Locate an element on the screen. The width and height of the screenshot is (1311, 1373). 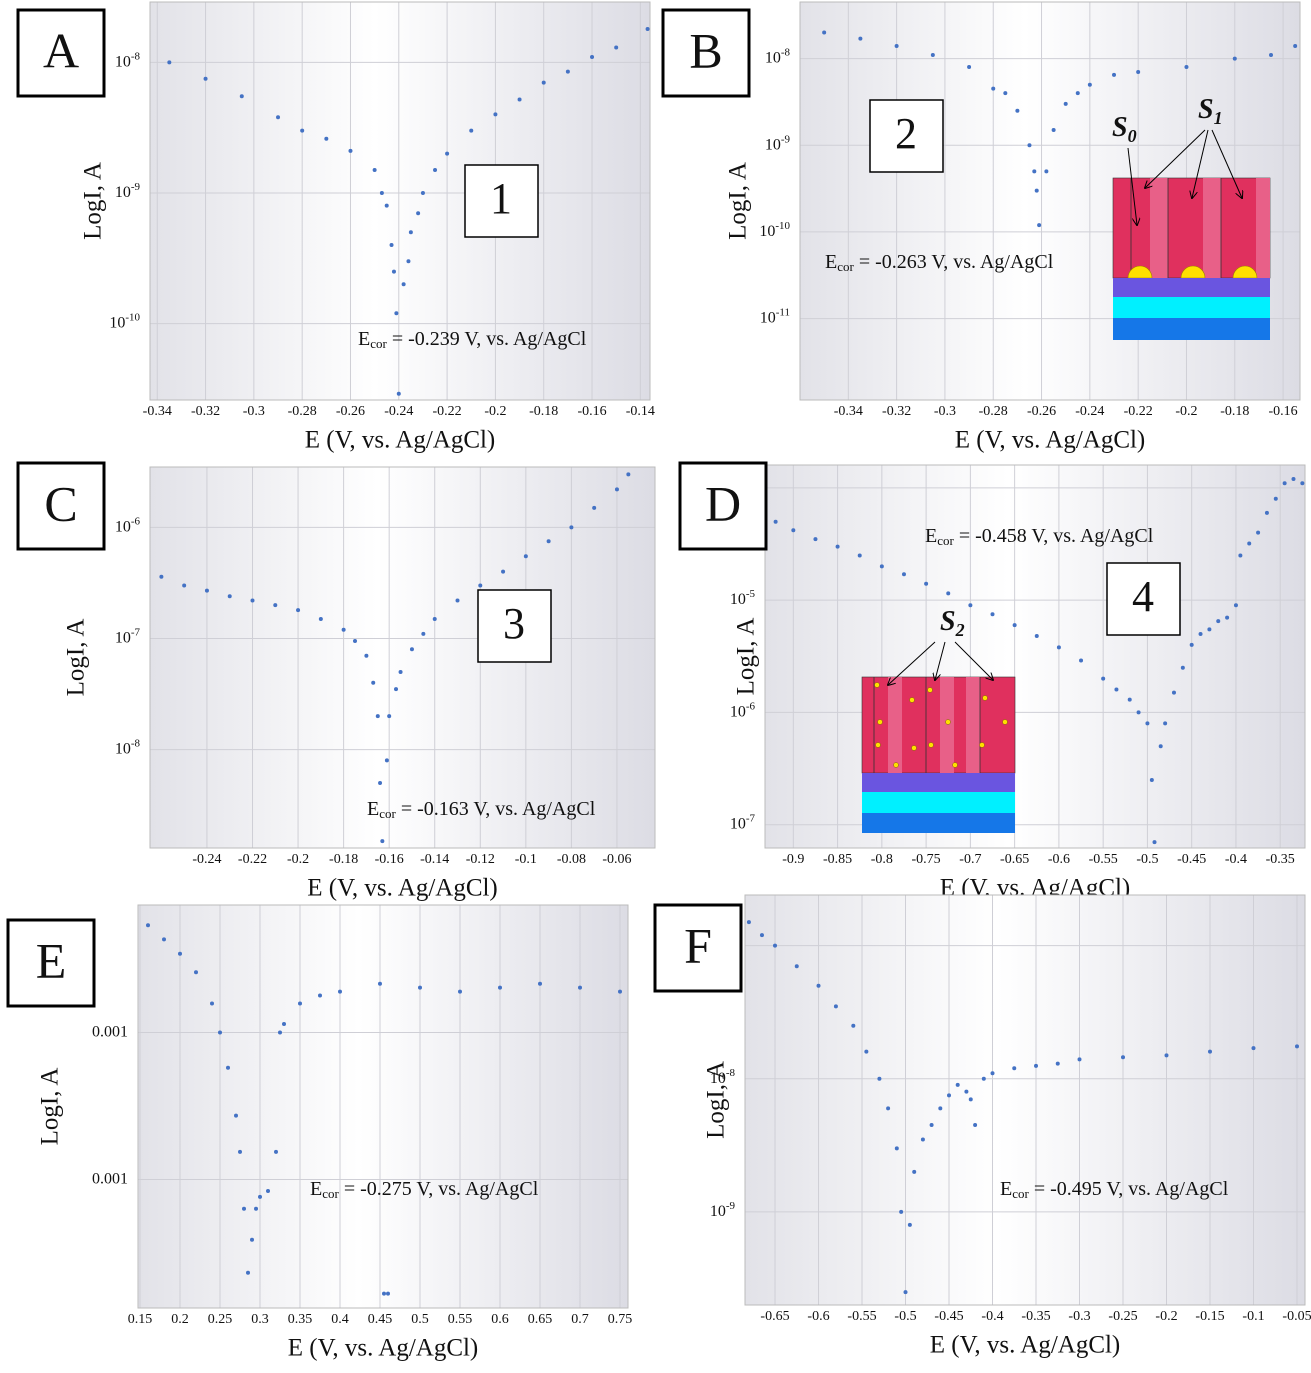
y-tick-label: 10⁻¹⁰ is located at coordinates (774, 229).